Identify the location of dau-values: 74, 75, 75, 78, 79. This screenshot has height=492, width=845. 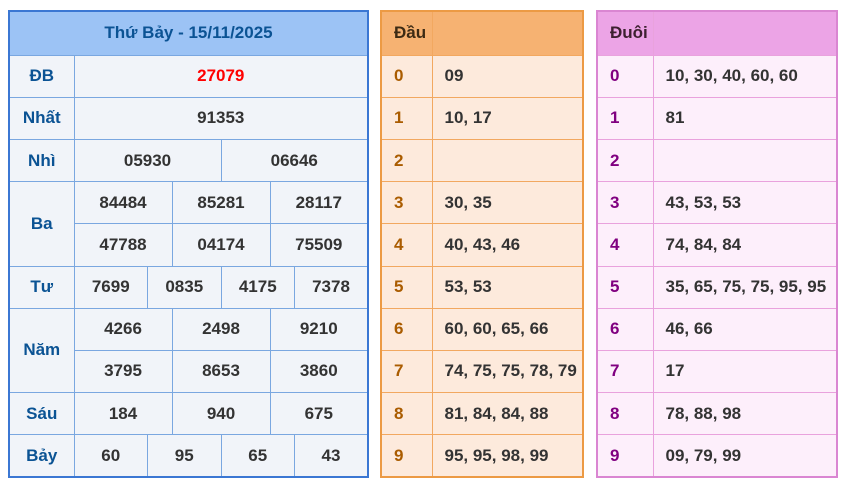
(507, 371).